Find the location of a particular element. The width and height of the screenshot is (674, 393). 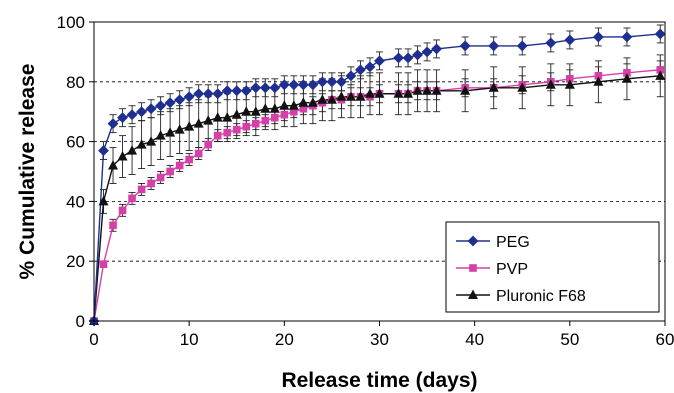

legend-box is located at coordinates (552, 267).